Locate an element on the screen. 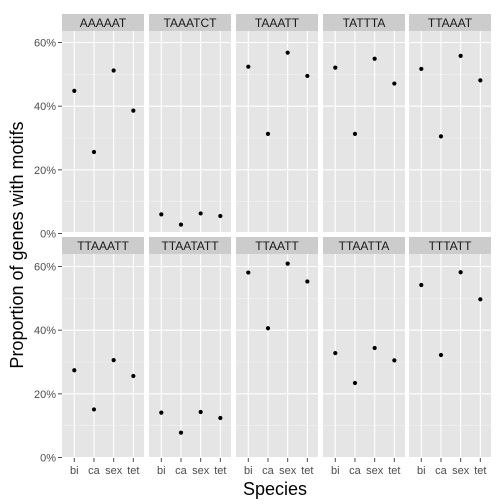  facet-label: AAAAAT is located at coordinates (103, 23).